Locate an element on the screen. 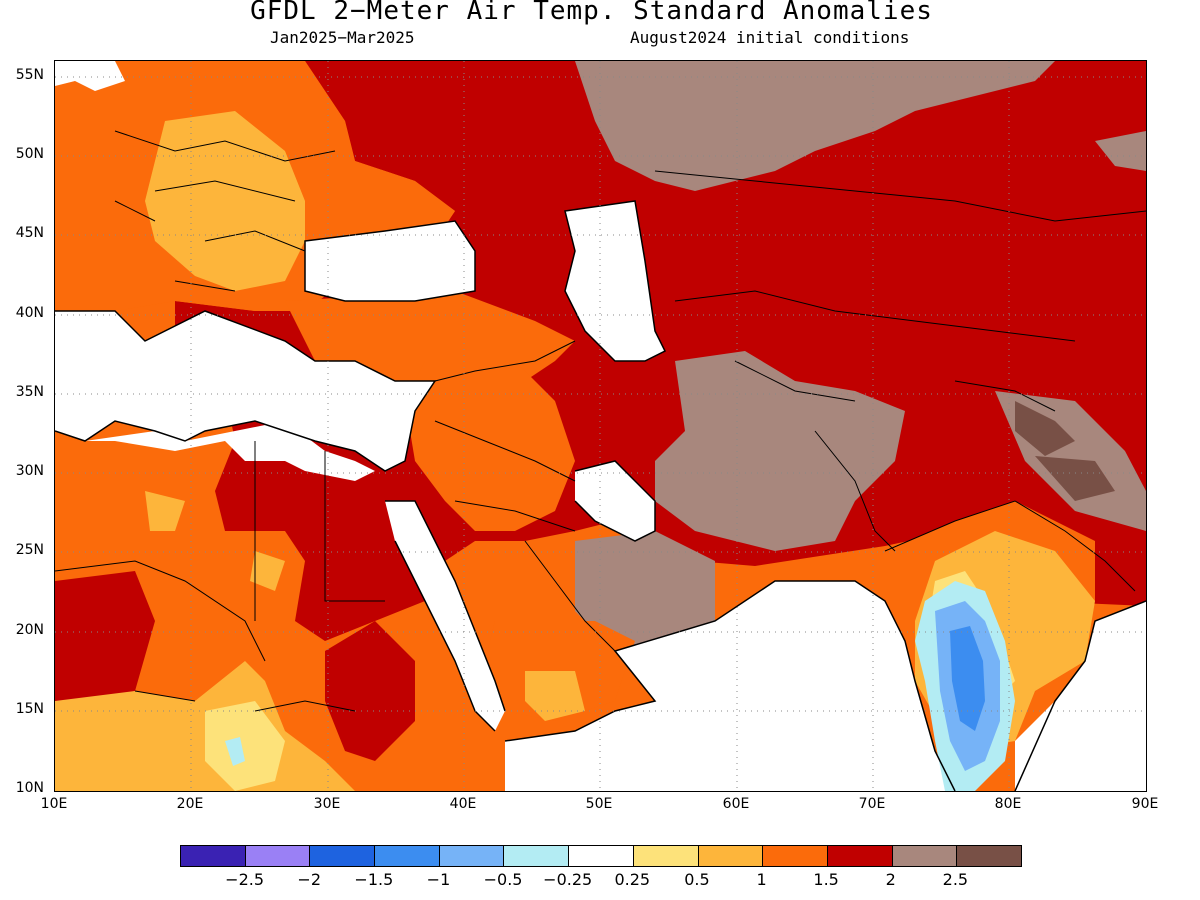 This screenshot has height=900, width=1200. anomaly-region-yellow-yemen is located at coordinates (555, 696).